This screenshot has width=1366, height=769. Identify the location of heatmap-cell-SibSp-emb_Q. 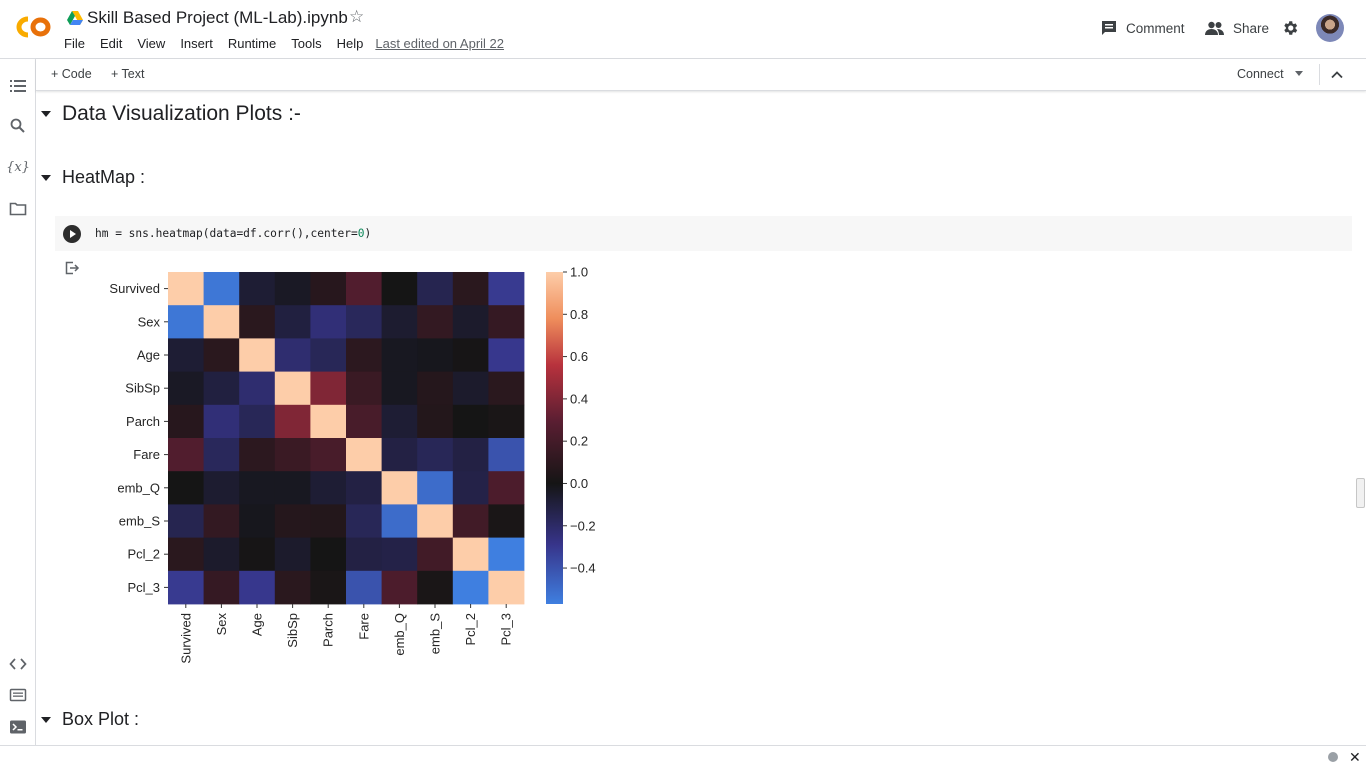
(399, 388).